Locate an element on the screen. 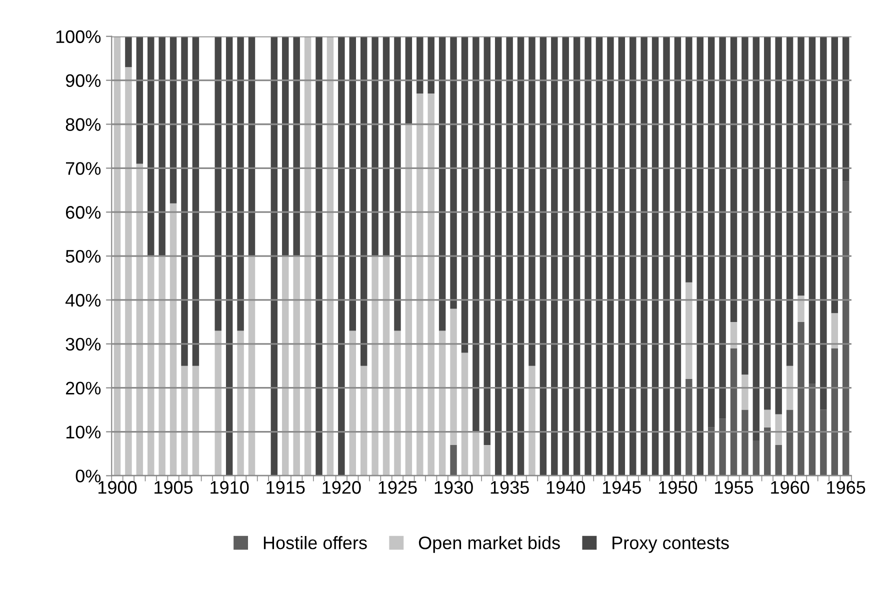 This screenshot has width=886, height=606. x-tick-label: 1965 is located at coordinates (846, 487).